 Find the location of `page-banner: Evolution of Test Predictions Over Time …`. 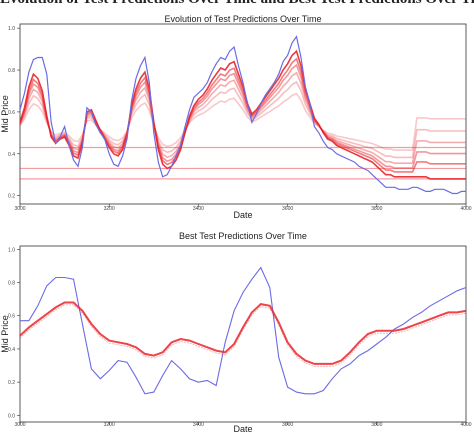

page-banner: Evolution of Test Predictions Over Time … is located at coordinates (237, 4).